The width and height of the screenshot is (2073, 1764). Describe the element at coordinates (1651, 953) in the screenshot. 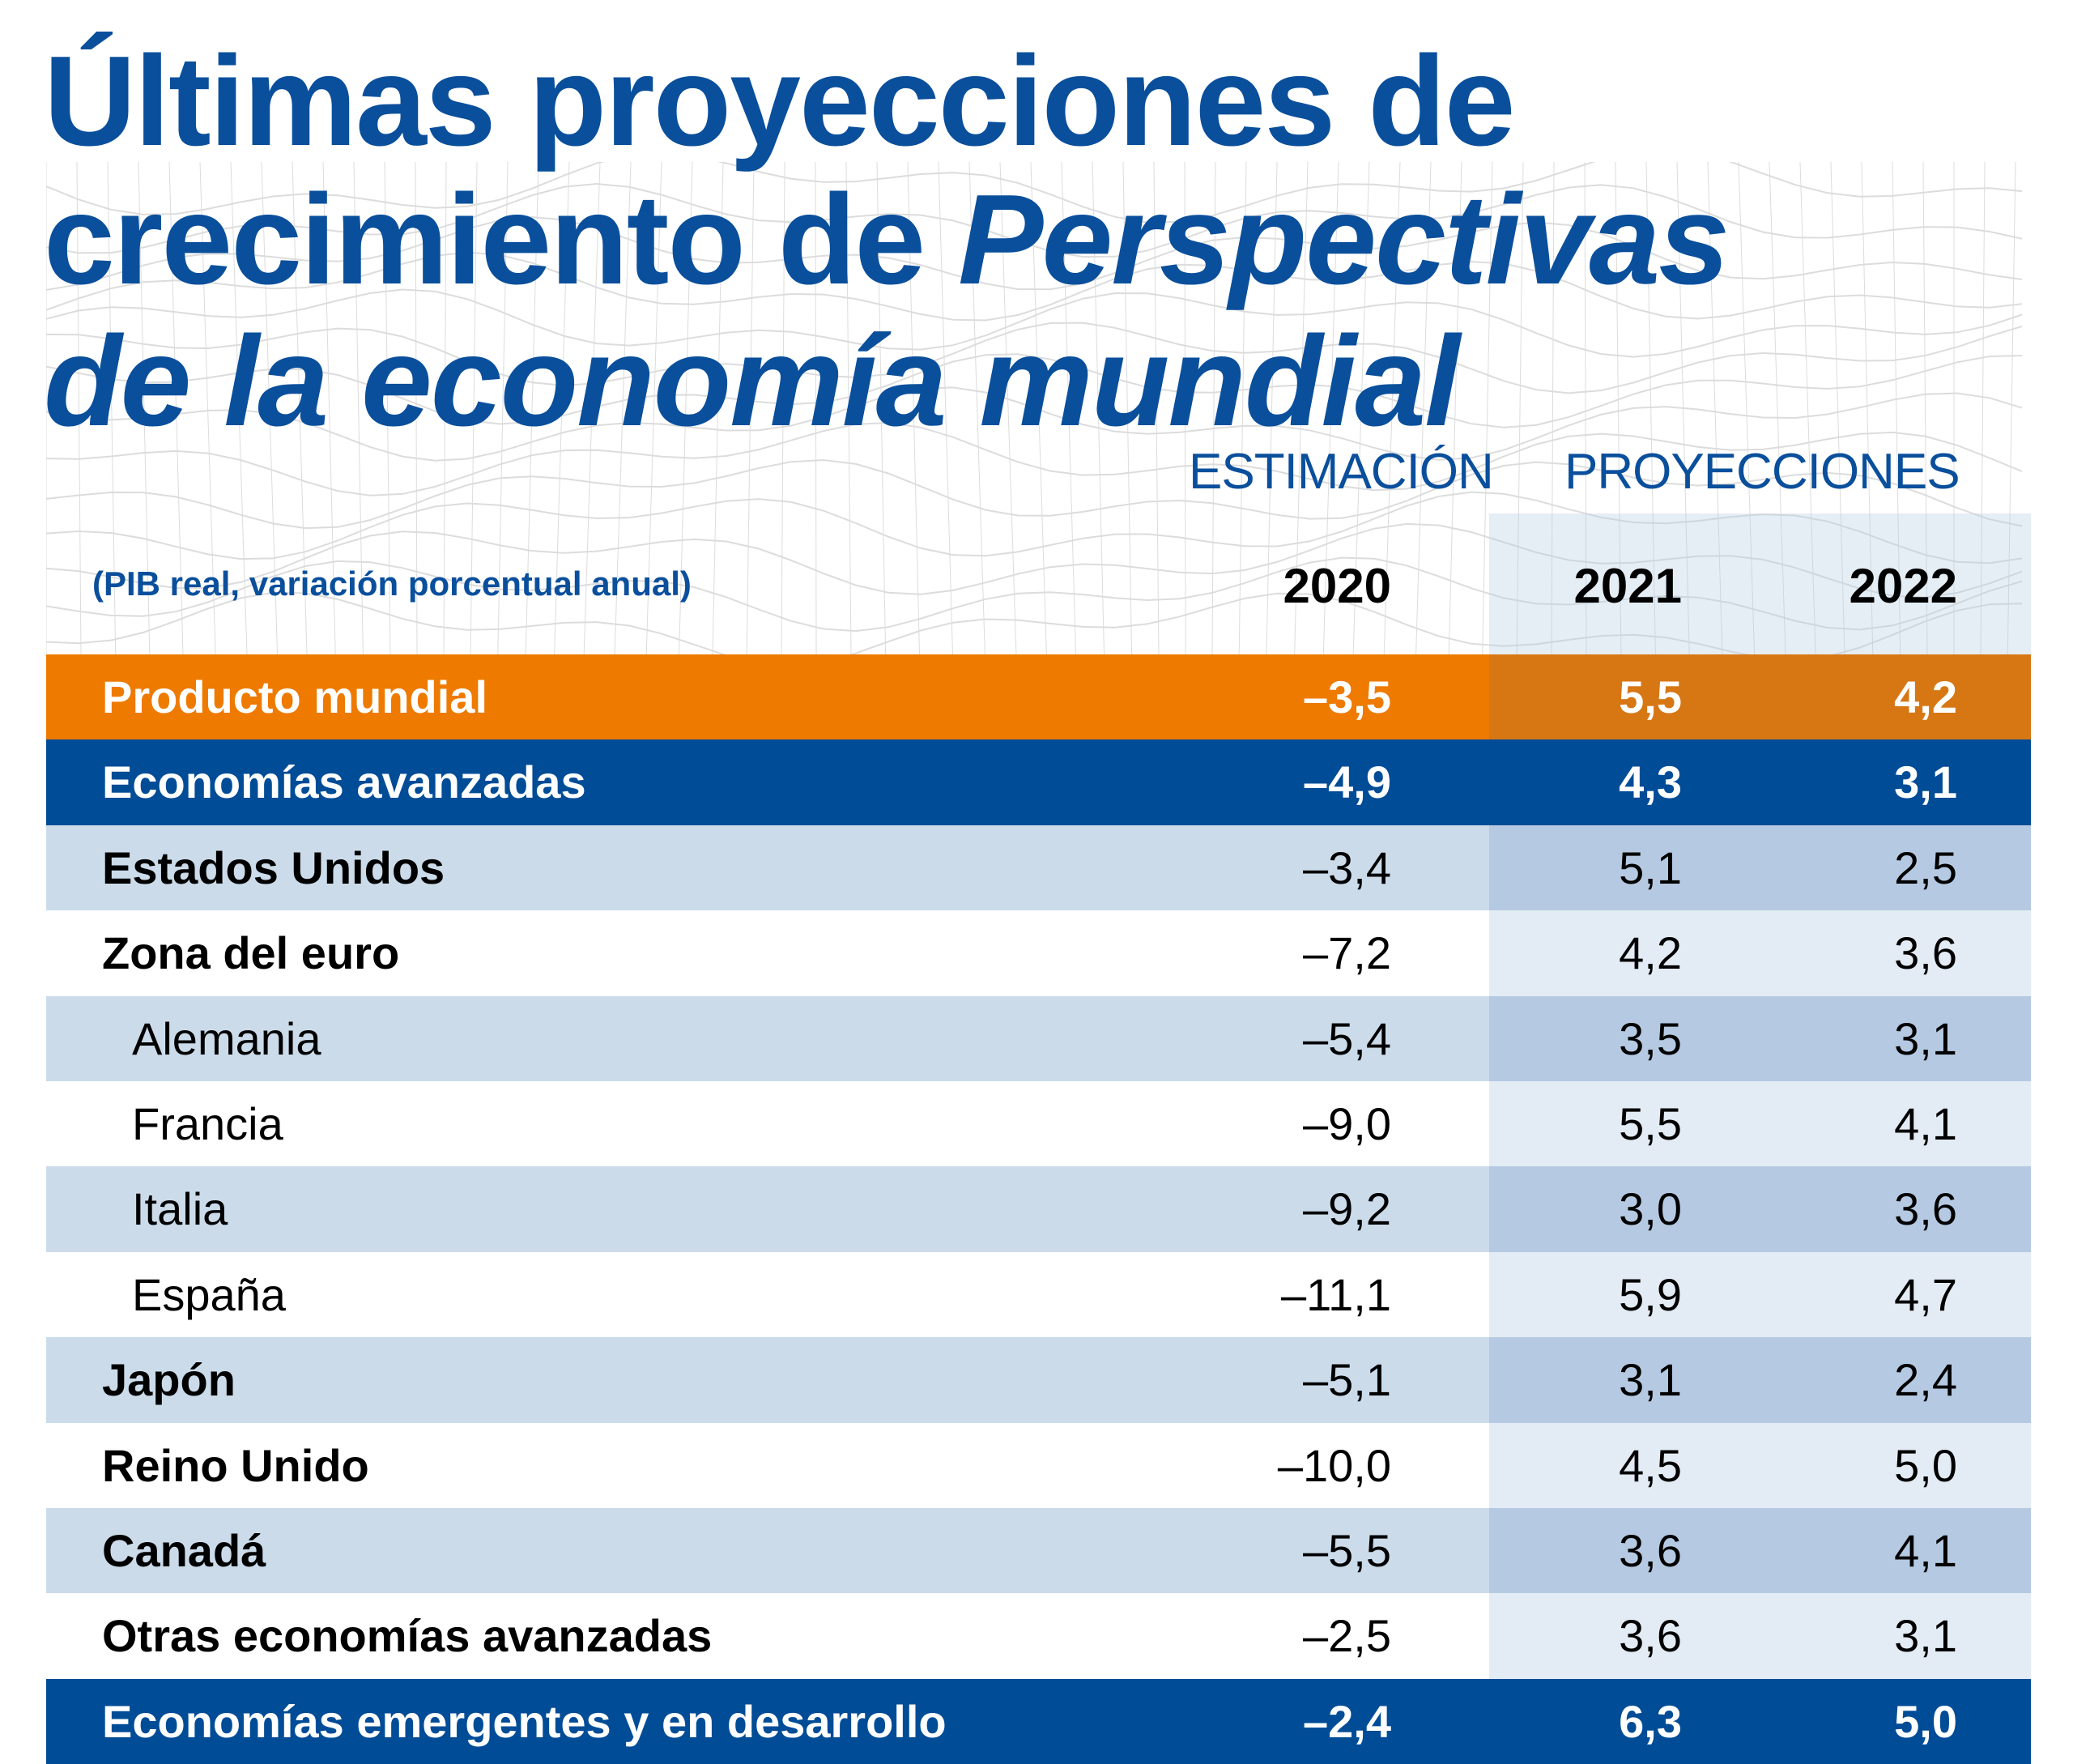

I see `value-2021: 4,2` at that location.